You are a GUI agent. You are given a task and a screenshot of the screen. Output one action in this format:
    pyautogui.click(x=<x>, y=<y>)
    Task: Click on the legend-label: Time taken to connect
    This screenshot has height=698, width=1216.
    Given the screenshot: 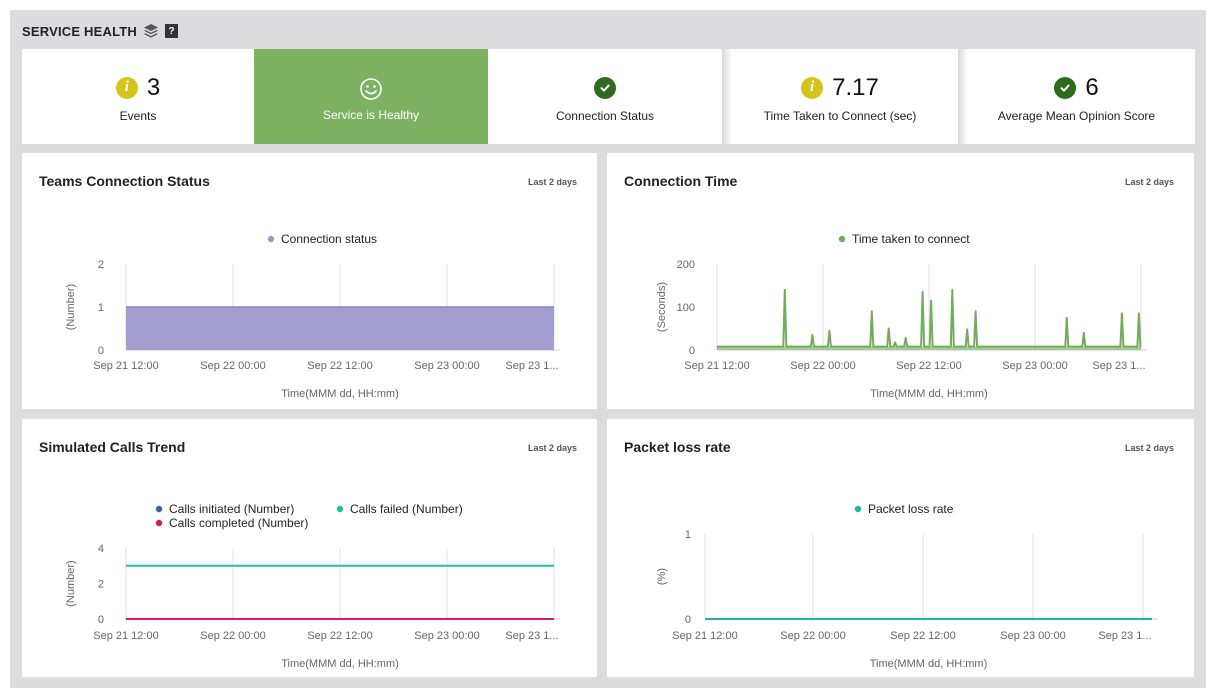 What is the action you would take?
    pyautogui.click(x=911, y=239)
    